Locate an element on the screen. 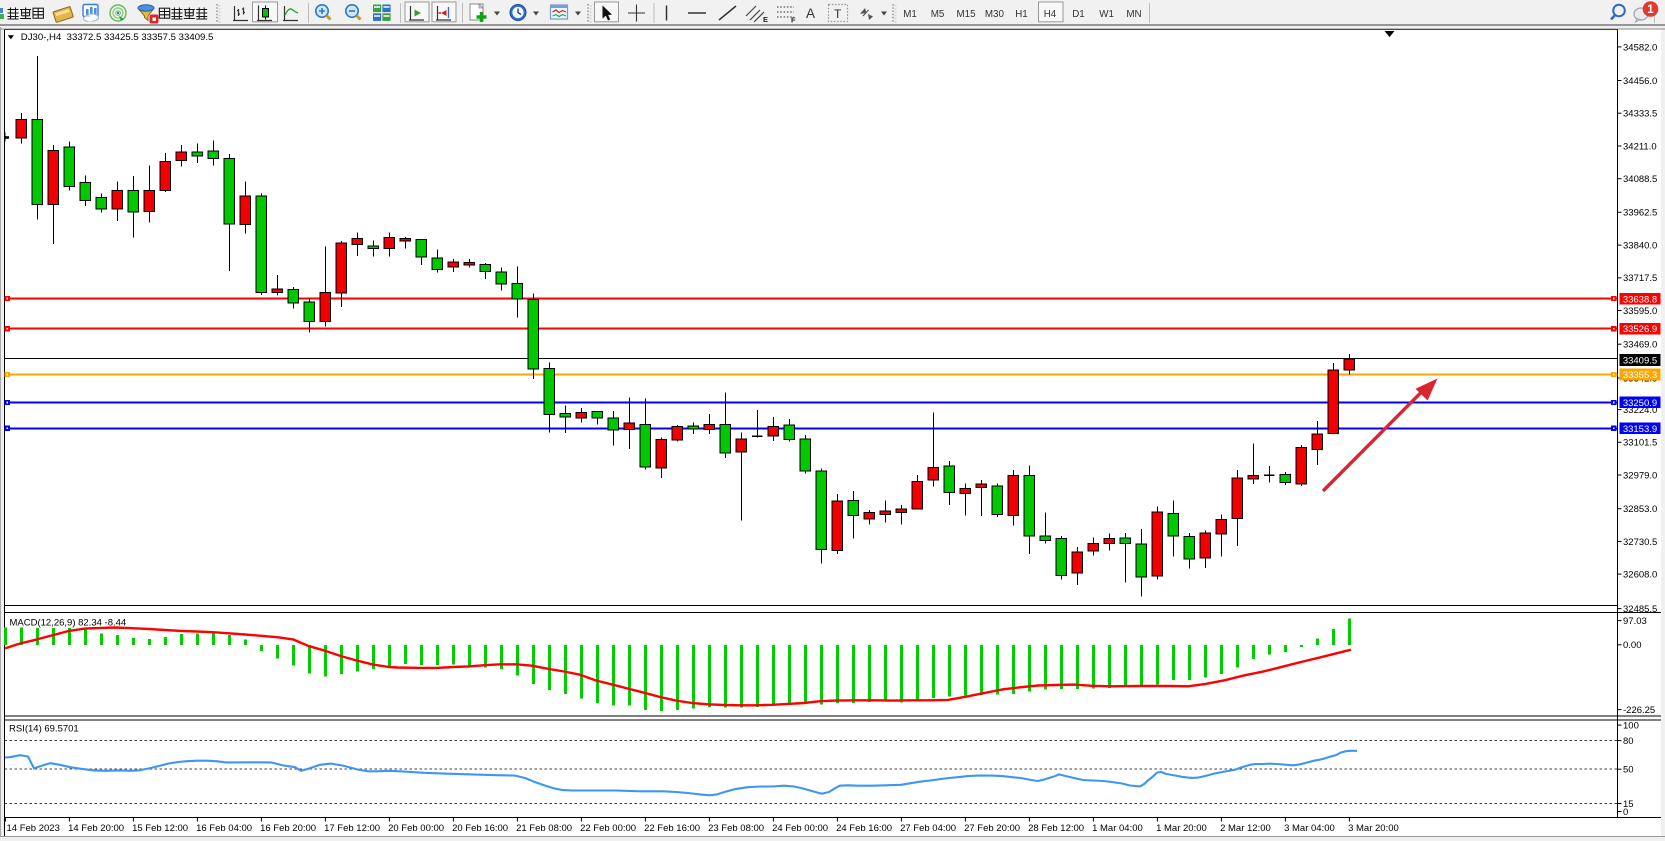 This screenshot has width=1665, height=841. svg-text: H4 is located at coordinates (1050, 14).